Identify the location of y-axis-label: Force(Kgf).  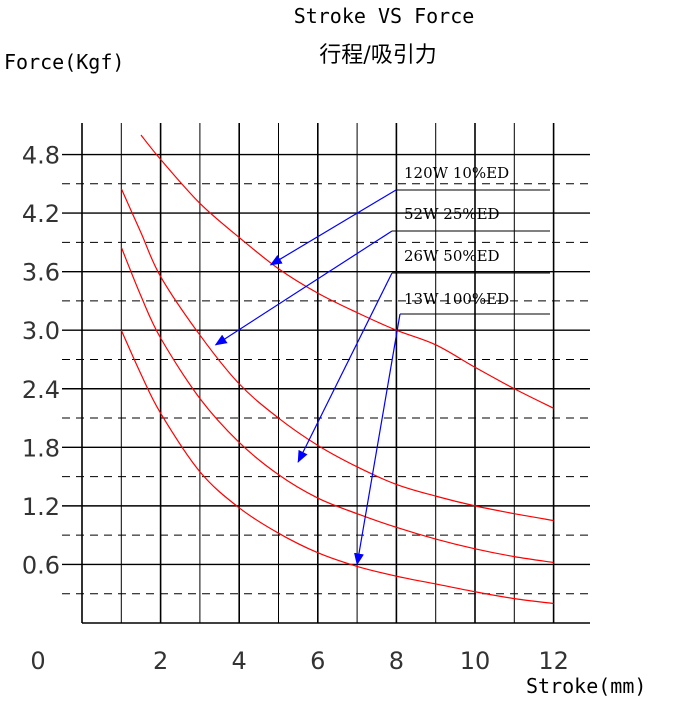
(64, 62).